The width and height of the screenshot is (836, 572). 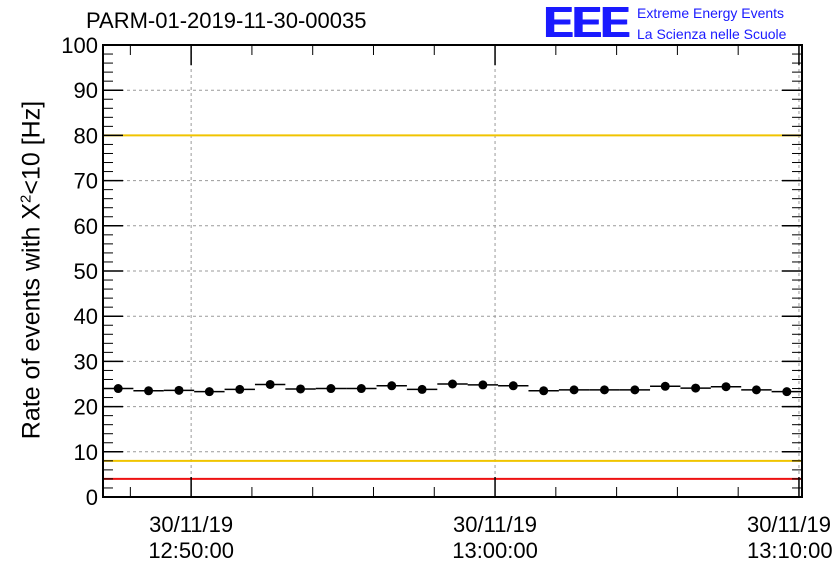 What do you see at coordinates (790, 550) in the screenshot?
I see `x-tick-time: 13:10:00` at bounding box center [790, 550].